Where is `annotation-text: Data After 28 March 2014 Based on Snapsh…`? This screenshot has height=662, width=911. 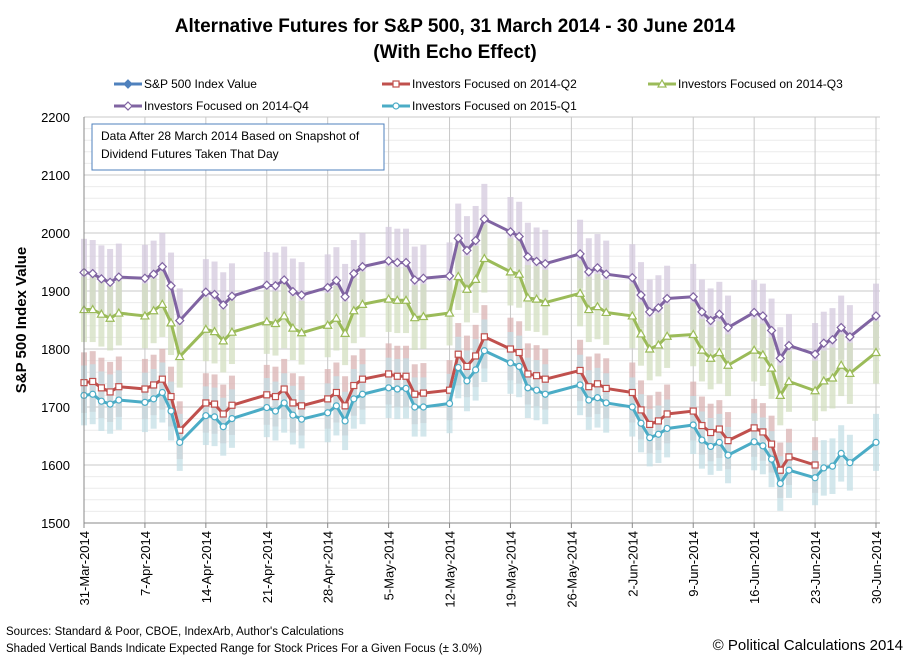 annotation-text: Data After 28 March 2014 Based on Snapsh… is located at coordinates (230, 145).